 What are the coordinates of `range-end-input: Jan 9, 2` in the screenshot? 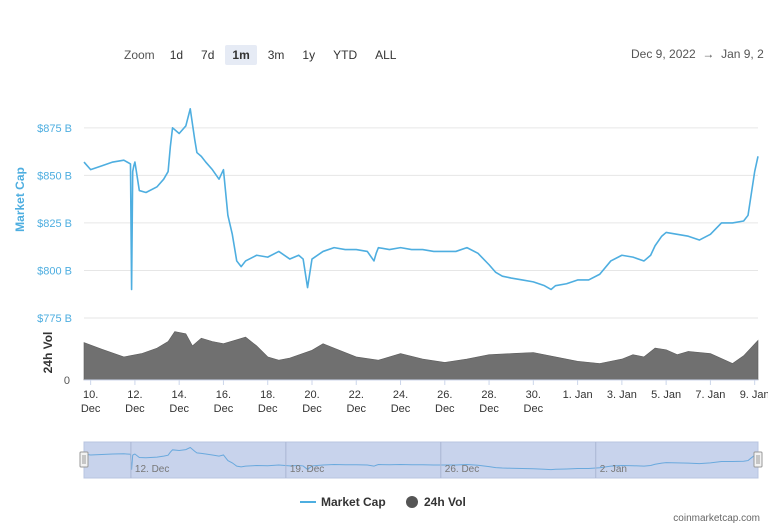 It's located at (742, 54).